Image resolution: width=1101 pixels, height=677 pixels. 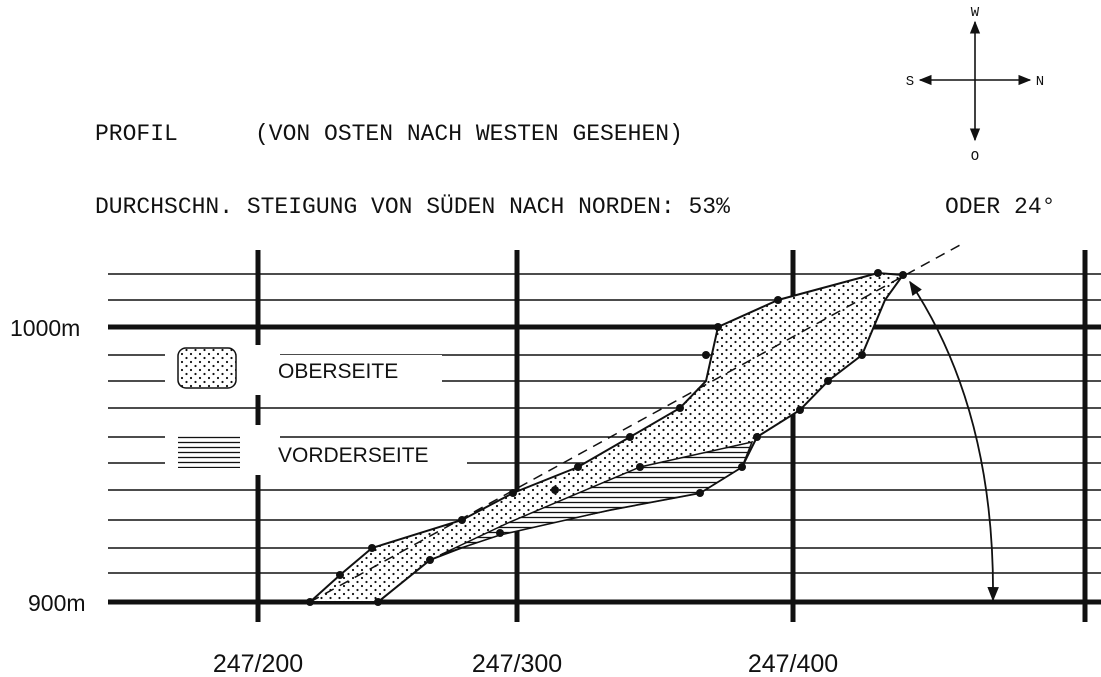 What do you see at coordinates (353, 455) in the screenshot?
I see `legend-front: VORDERSEITE` at bounding box center [353, 455].